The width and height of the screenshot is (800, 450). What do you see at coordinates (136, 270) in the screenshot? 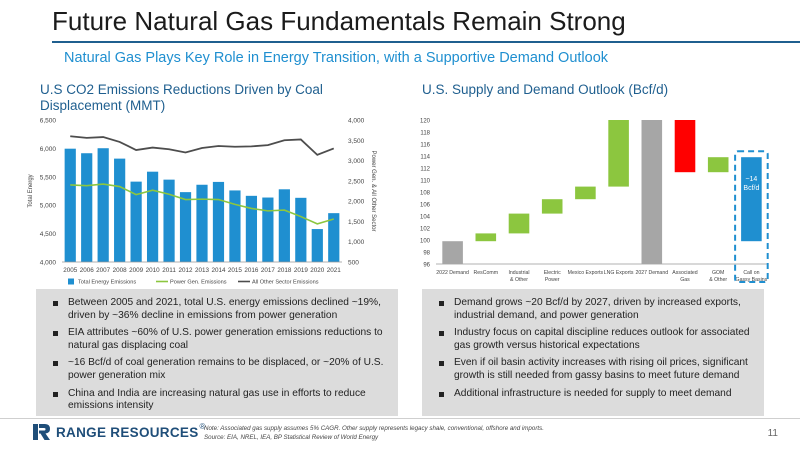
I see `x-tick-label: 2009` at bounding box center [136, 270].